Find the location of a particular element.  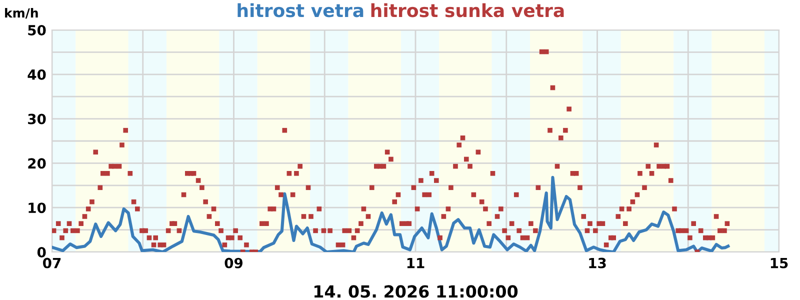

y-tick-label: 50 is located at coordinates (37, 30).